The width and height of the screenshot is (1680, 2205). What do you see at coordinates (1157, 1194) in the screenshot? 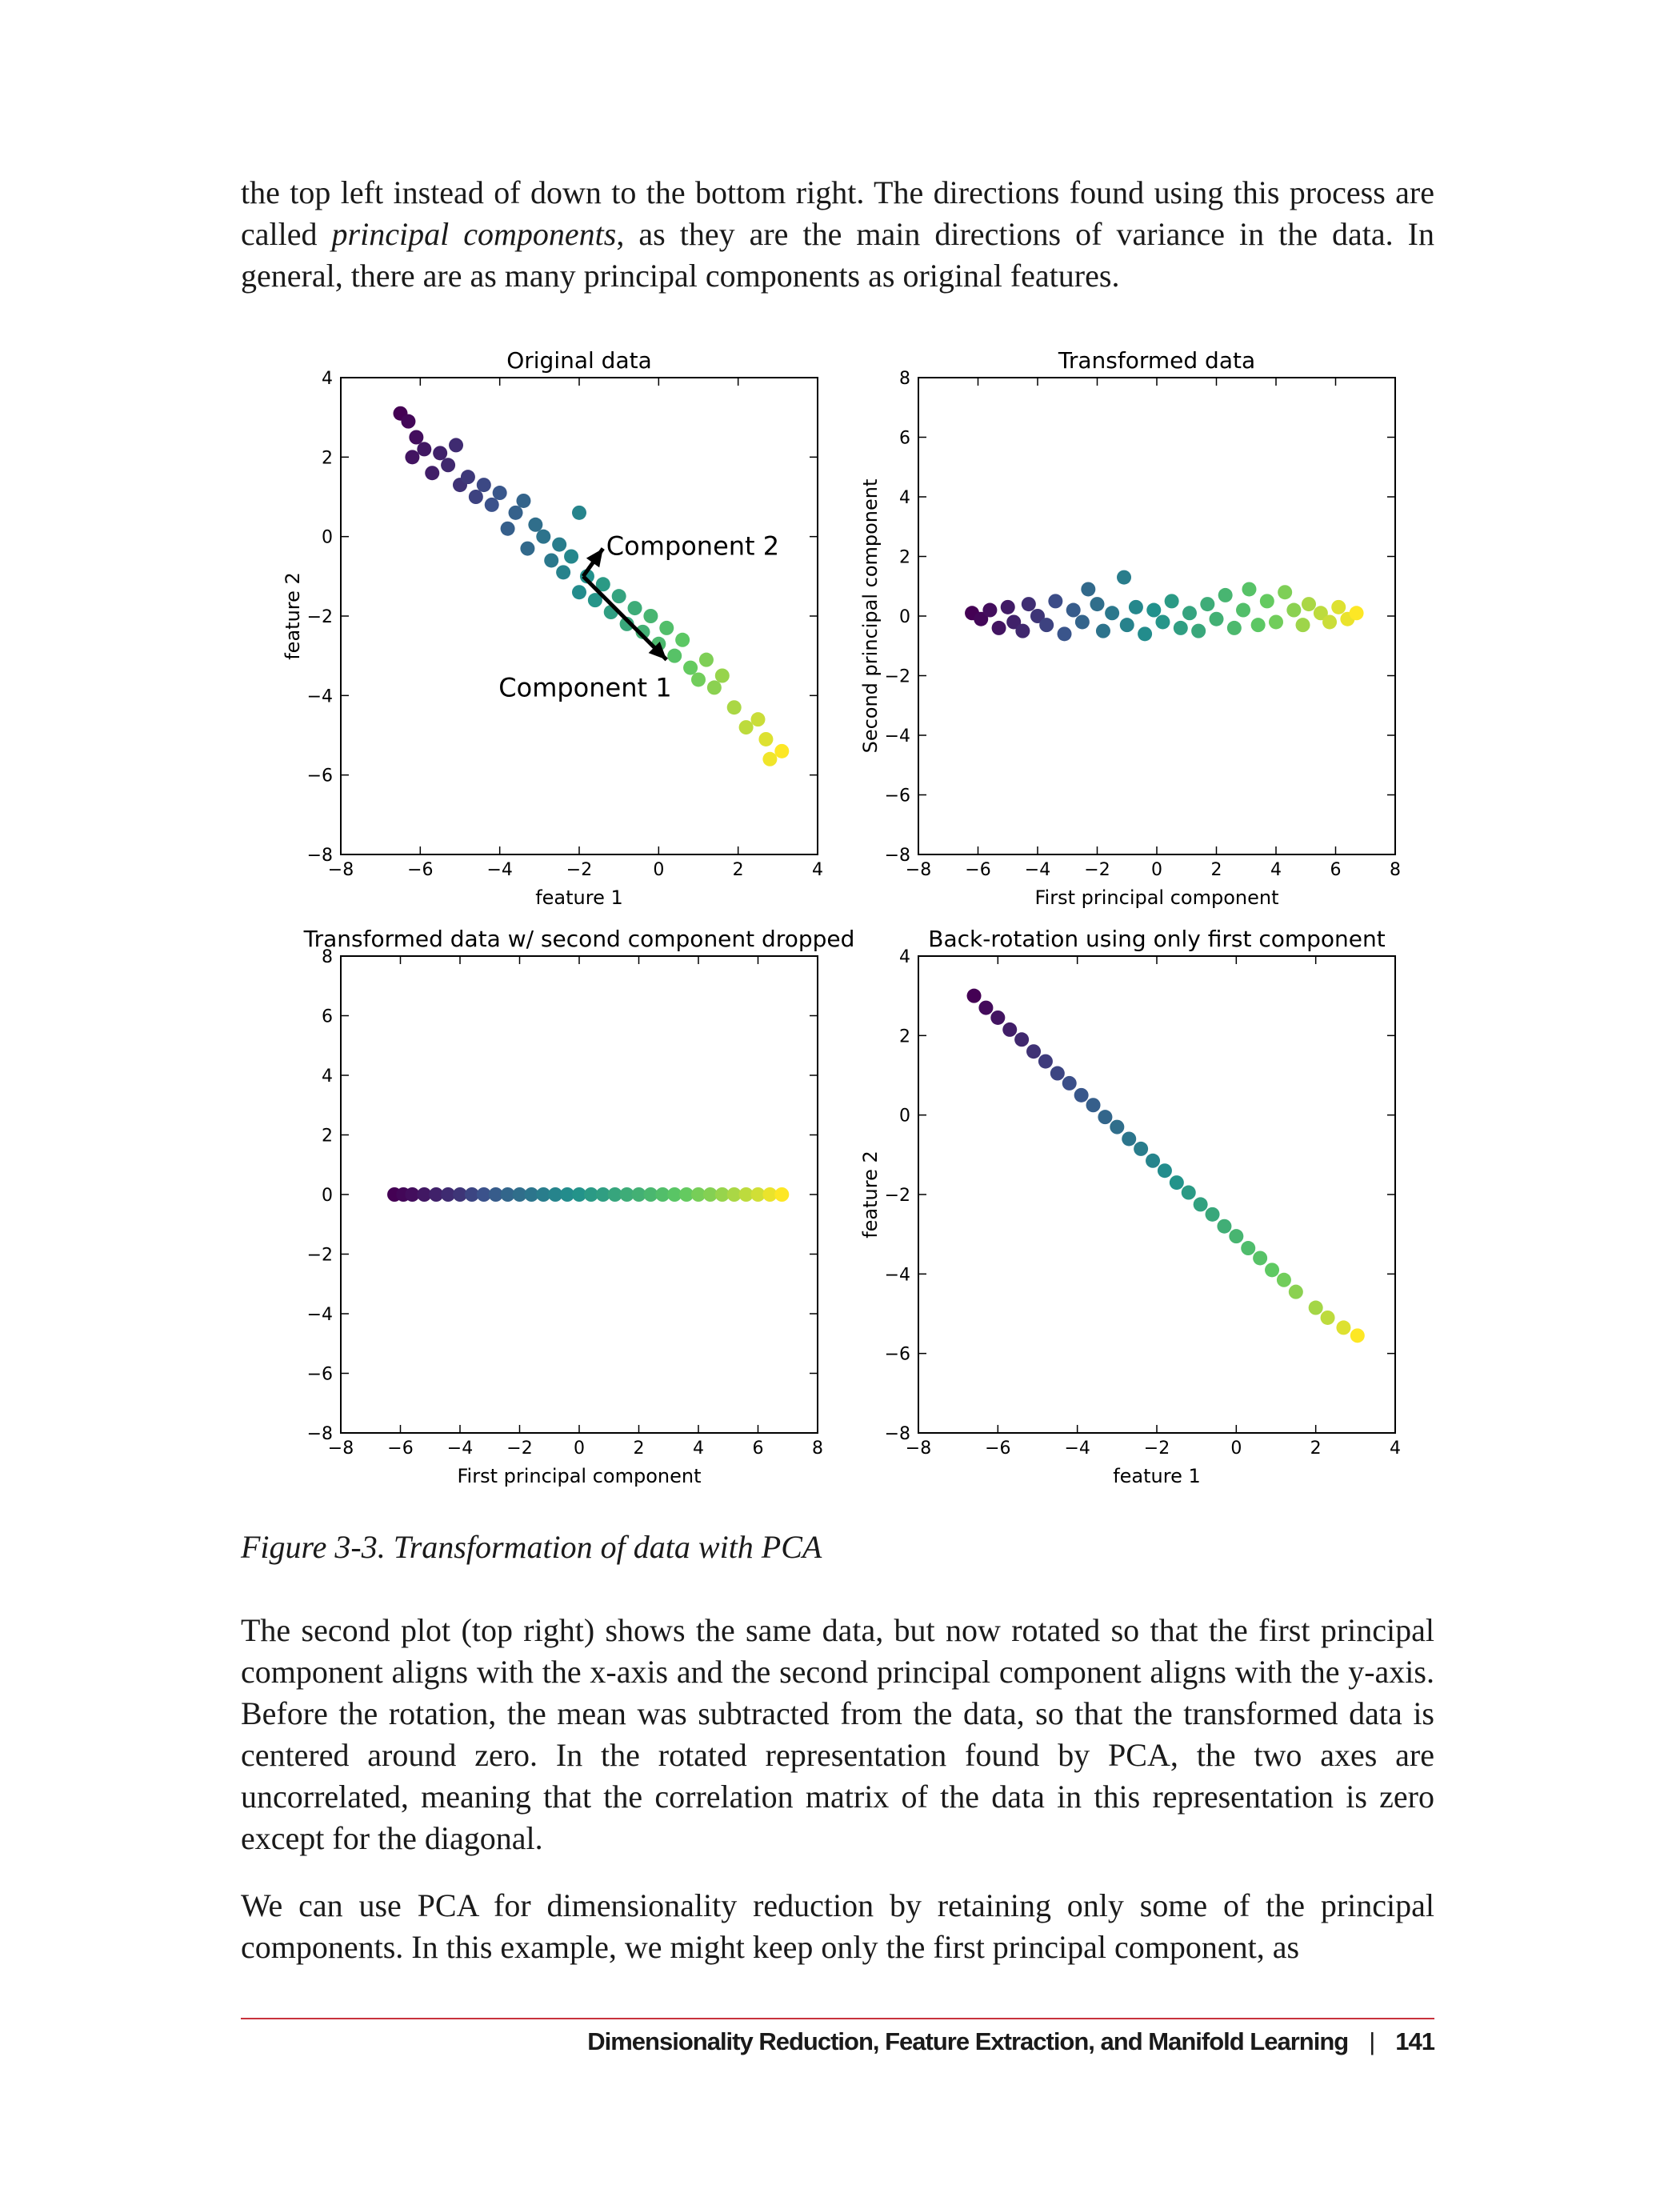
I see `plot-frame` at bounding box center [1157, 1194].